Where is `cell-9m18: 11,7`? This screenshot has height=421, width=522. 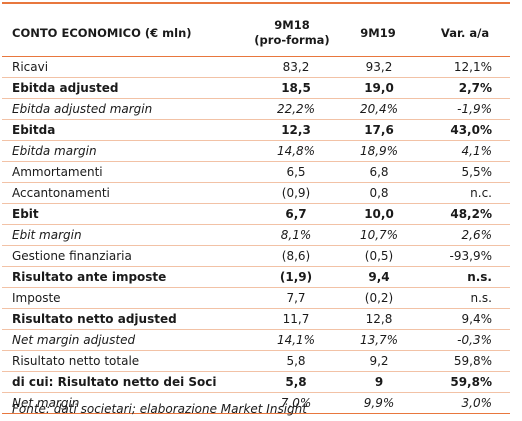 cell-9m18: 11,7 is located at coordinates (292, 319).